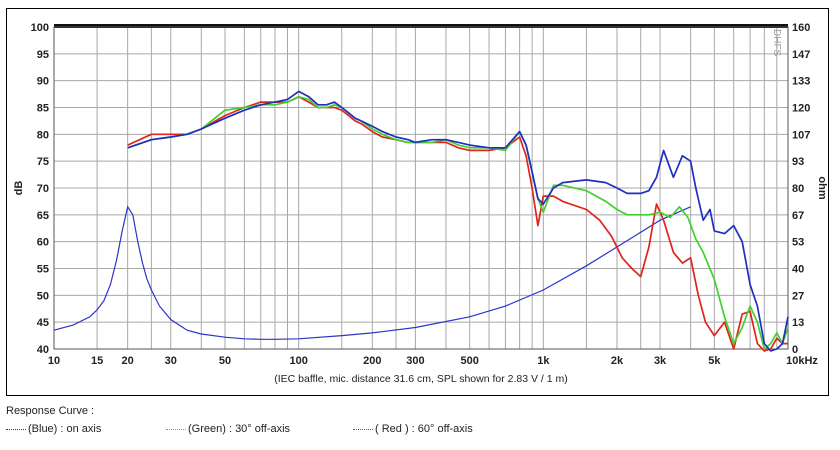 The height and width of the screenshot is (450, 840). What do you see at coordinates (40, 28) in the screenshot?
I see `y-left-tick-label: 100` at bounding box center [40, 28].